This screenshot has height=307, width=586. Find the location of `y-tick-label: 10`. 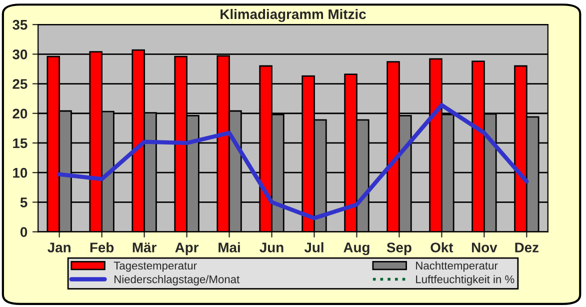

y-tick-label: 10 is located at coordinates (20, 173).